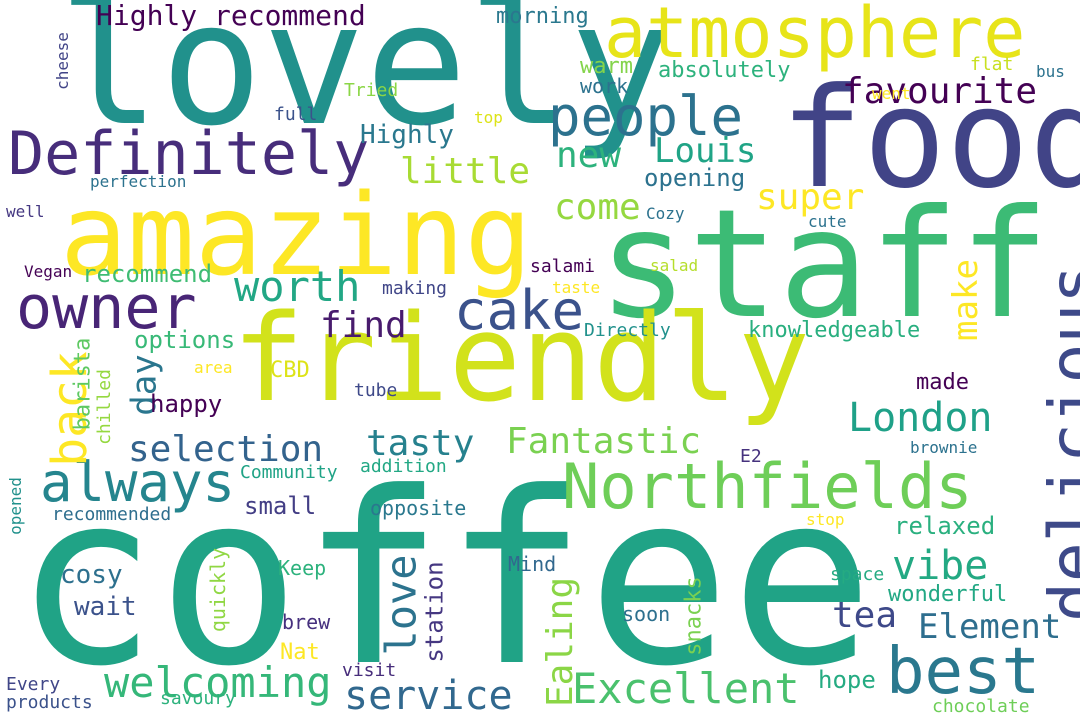  Describe the element at coordinates (185, 340) in the screenshot. I see `word-options: options` at that location.